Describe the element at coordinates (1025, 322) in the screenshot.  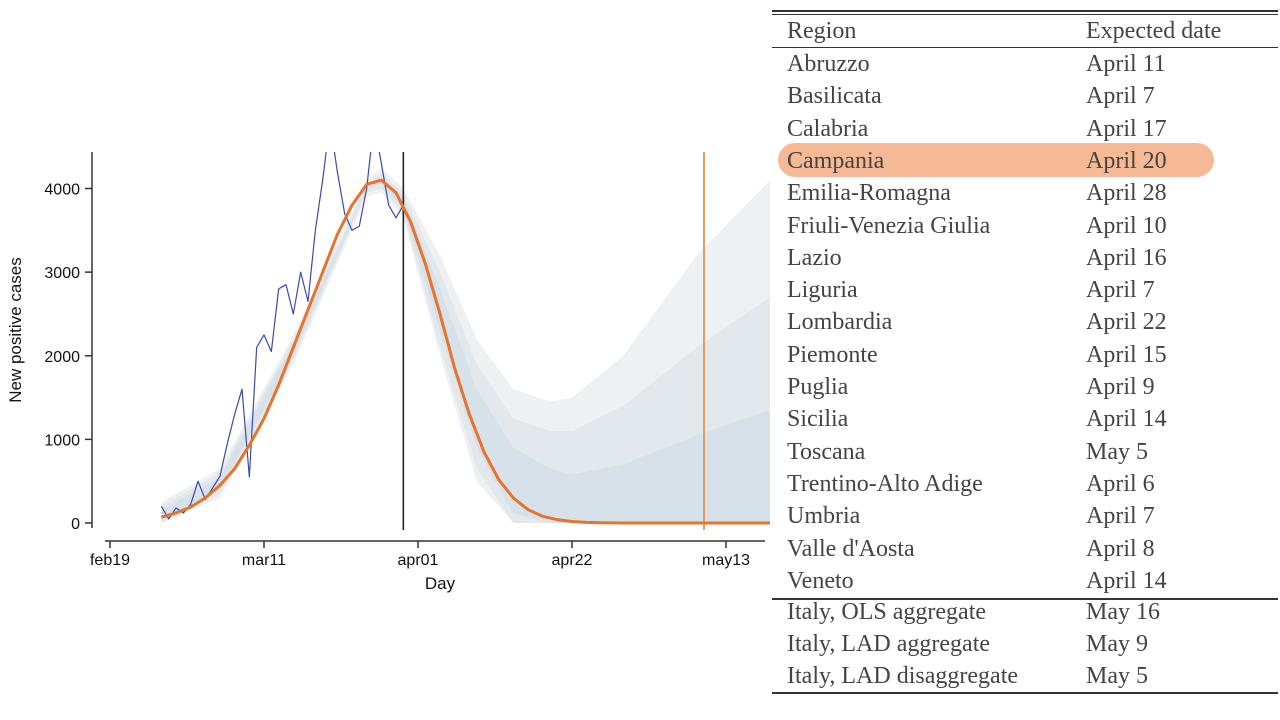
I see `table-row: Lombardia April 22` at that location.